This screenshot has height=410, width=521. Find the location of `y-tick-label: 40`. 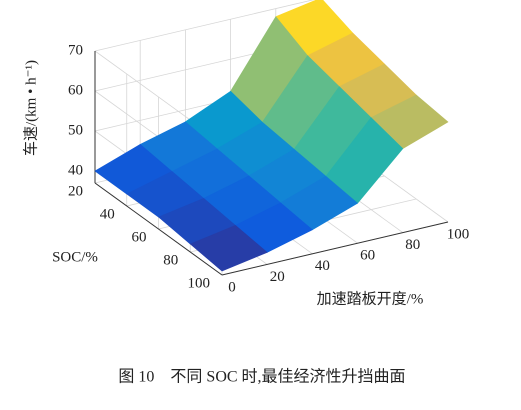

y-tick-label: 40 is located at coordinates (107, 214).